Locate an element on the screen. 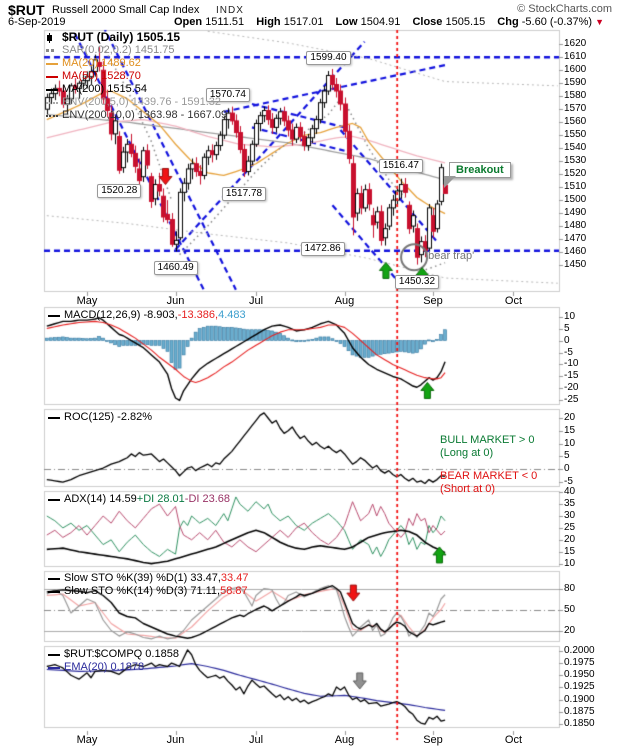 Image resolution: width=620 pixels, height=750 pixels. y-axis-tick-label: 1600 is located at coordinates (575, 70).